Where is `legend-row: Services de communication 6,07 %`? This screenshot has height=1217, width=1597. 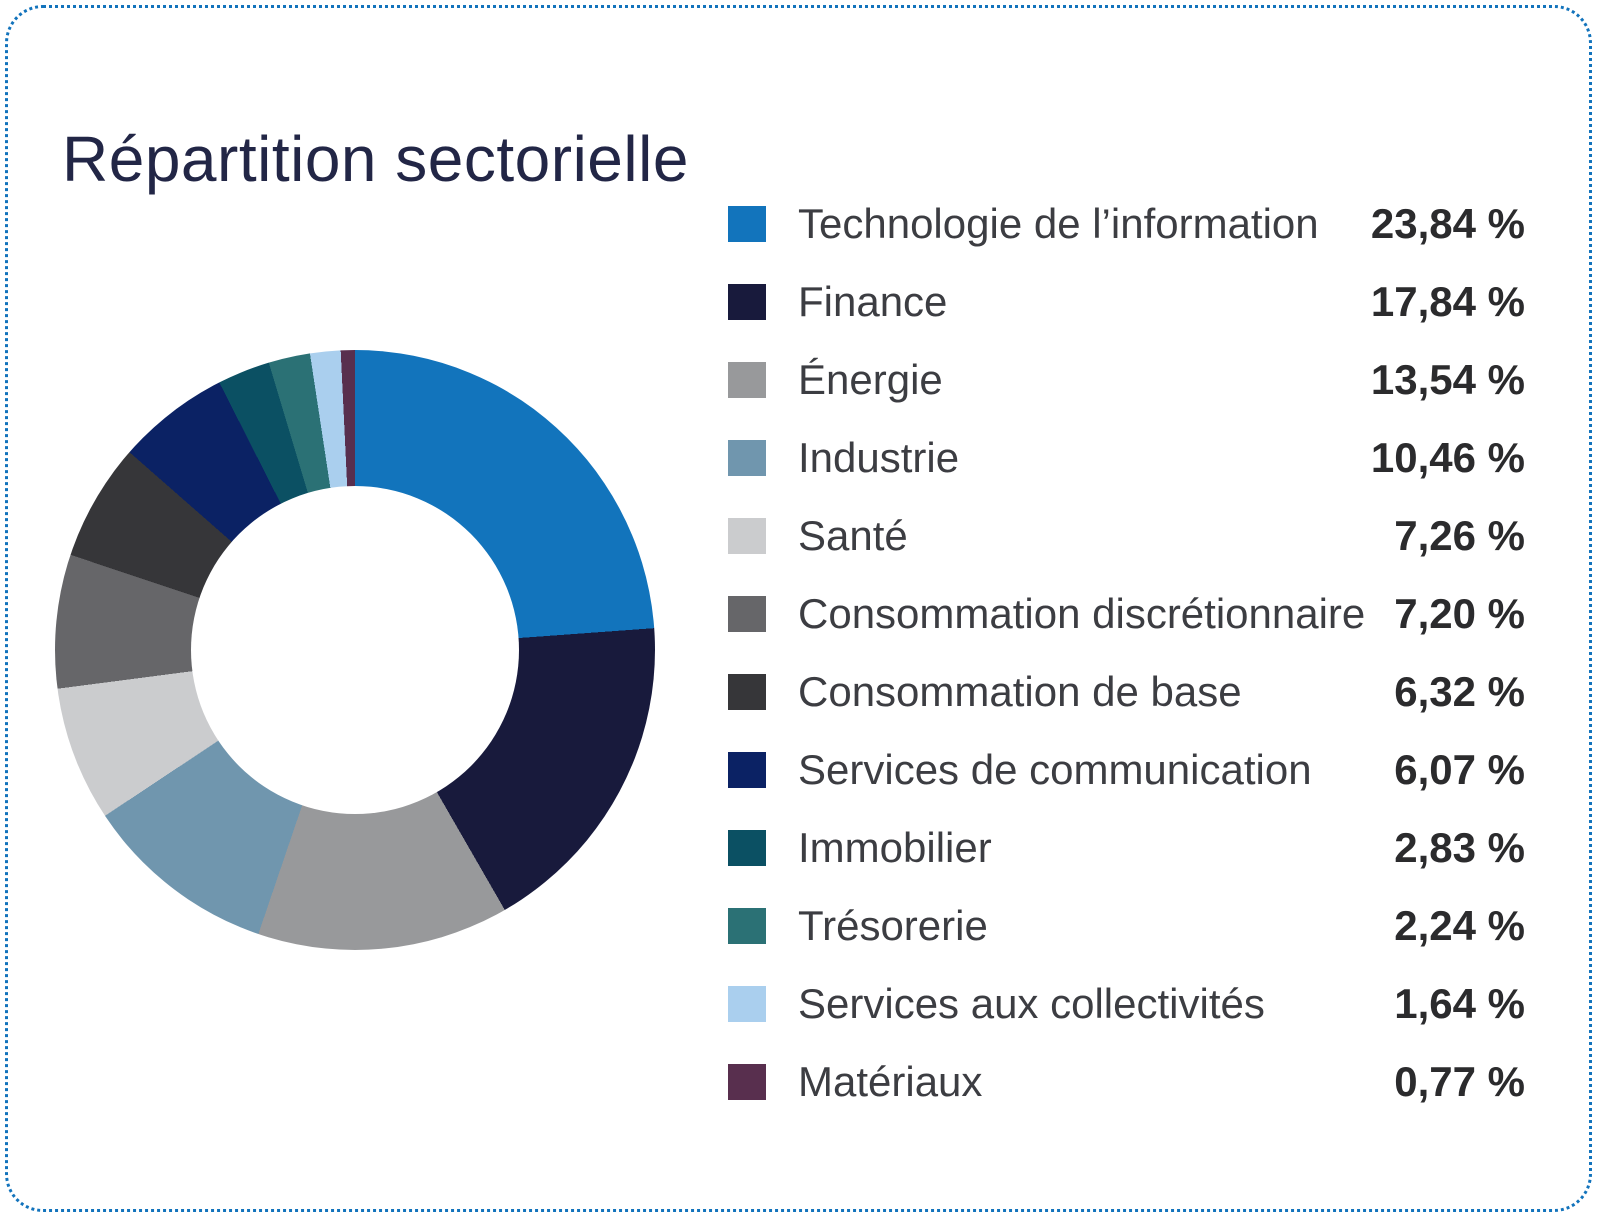
legend-row: Services de communication 6,07 % is located at coordinates (1126, 770).